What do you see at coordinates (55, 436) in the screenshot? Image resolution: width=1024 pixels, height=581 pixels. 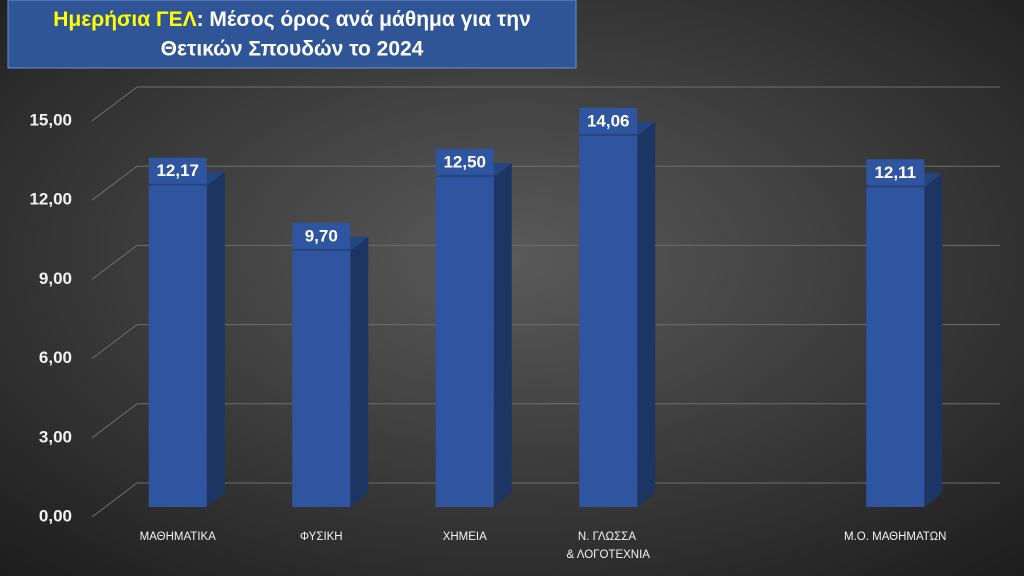 I see `y-tick-label: 3,00` at bounding box center [55, 436].